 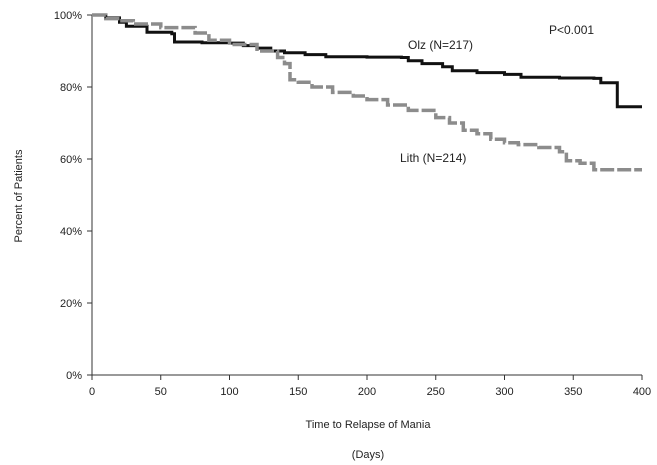 What do you see at coordinates (367, 392) in the screenshot?
I see `x-tick-label: 200` at bounding box center [367, 392].